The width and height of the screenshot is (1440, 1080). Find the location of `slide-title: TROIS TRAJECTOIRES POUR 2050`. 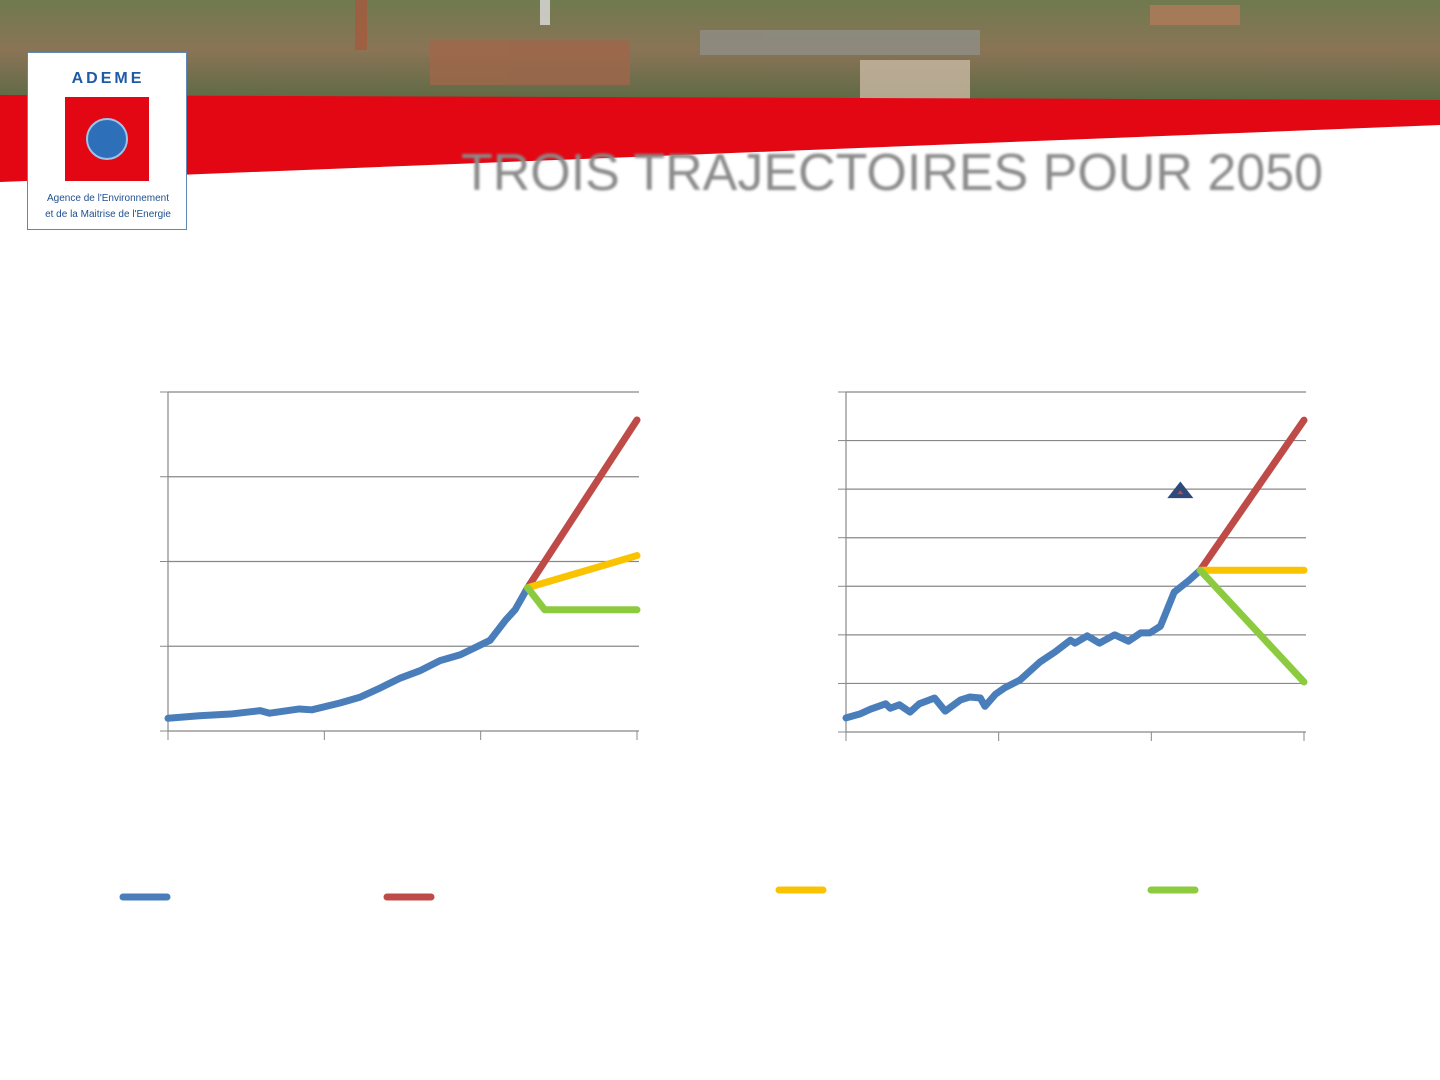

slide-title: TROIS TRAJECTOIRES POUR 2050 is located at coordinates (892, 173).